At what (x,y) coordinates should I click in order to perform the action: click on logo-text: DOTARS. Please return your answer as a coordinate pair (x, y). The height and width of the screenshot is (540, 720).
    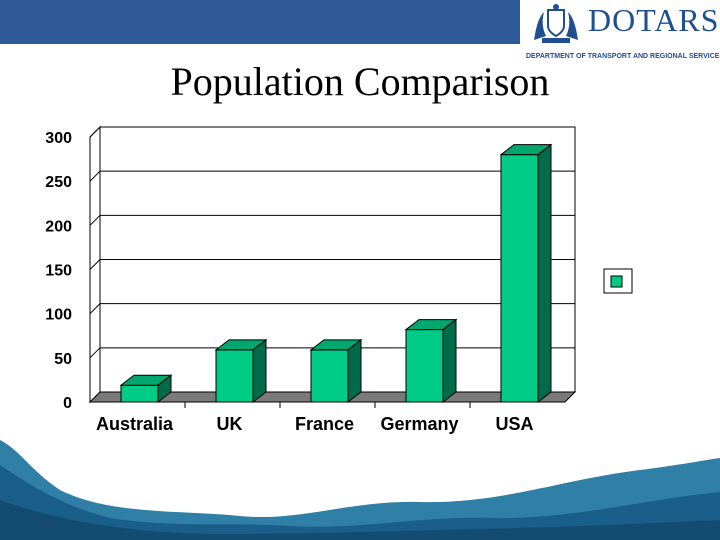
    Looking at the image, I should click on (654, 20).